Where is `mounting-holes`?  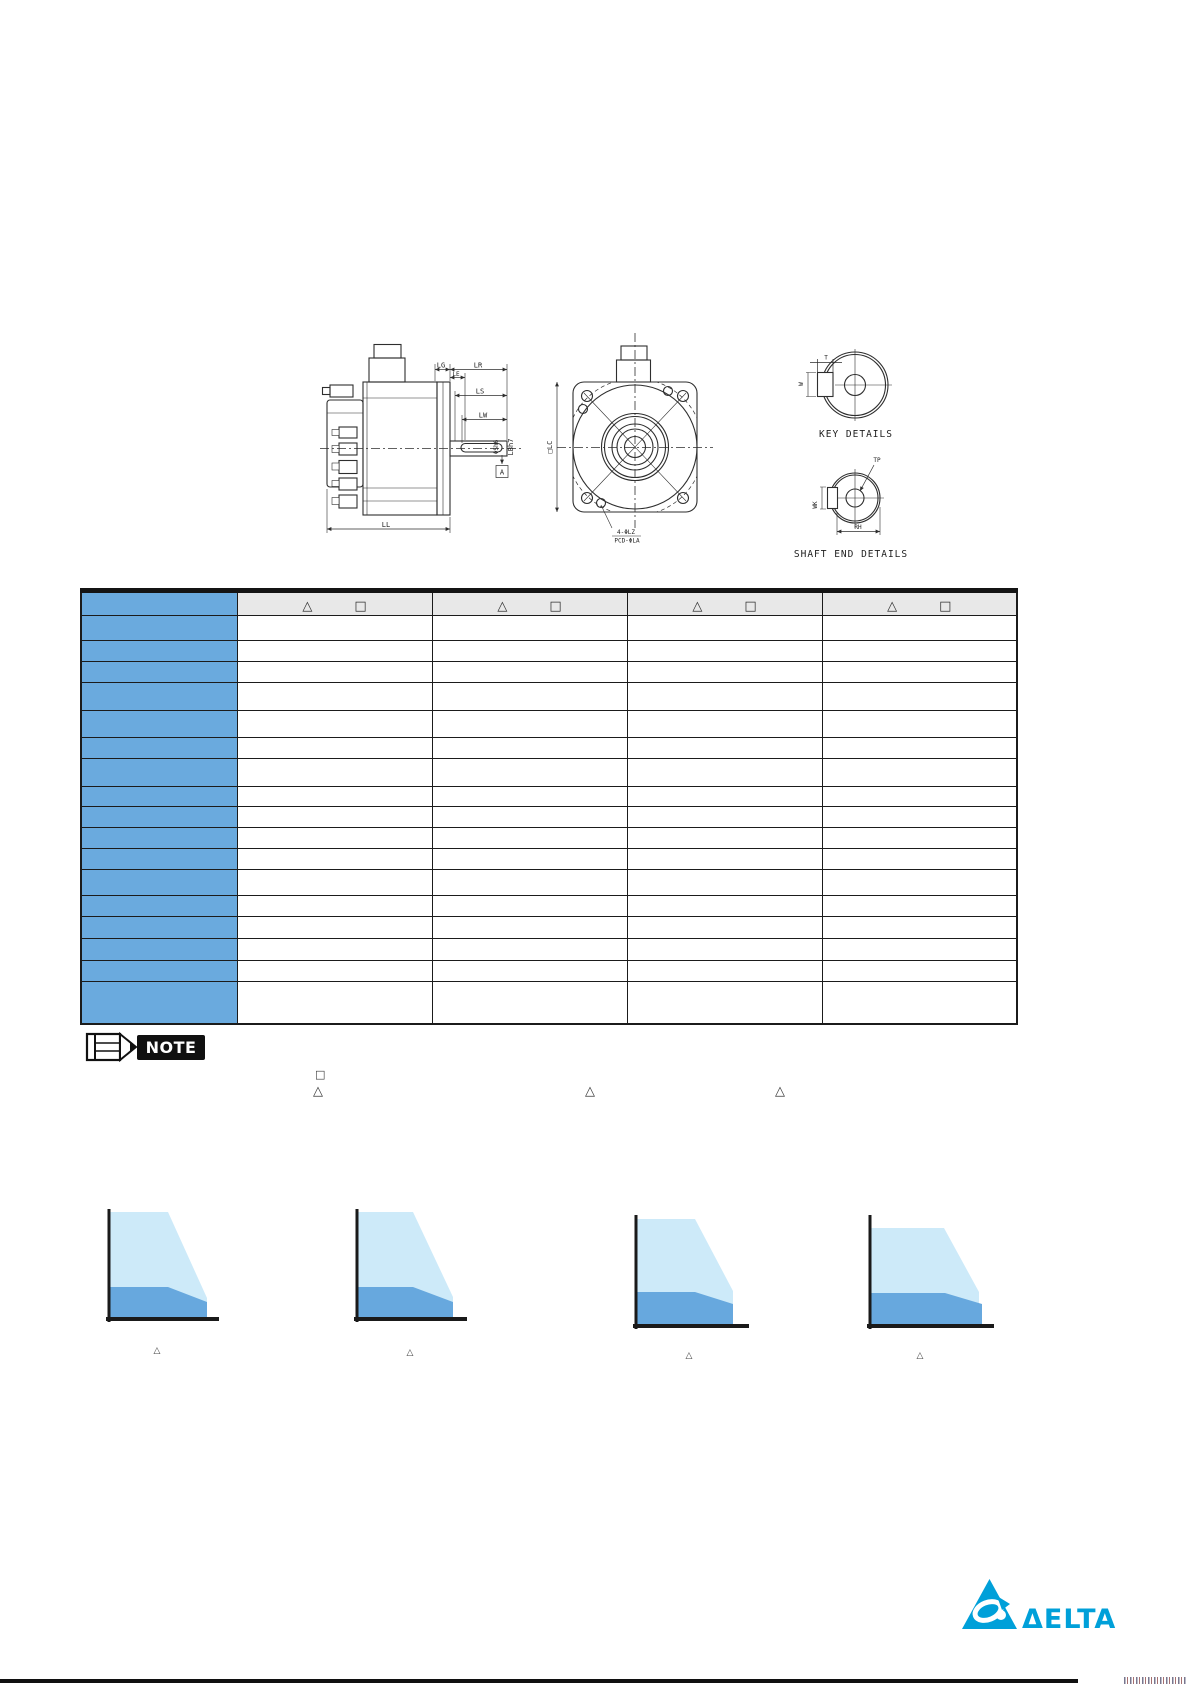 mounting-holes is located at coordinates (633, 447).